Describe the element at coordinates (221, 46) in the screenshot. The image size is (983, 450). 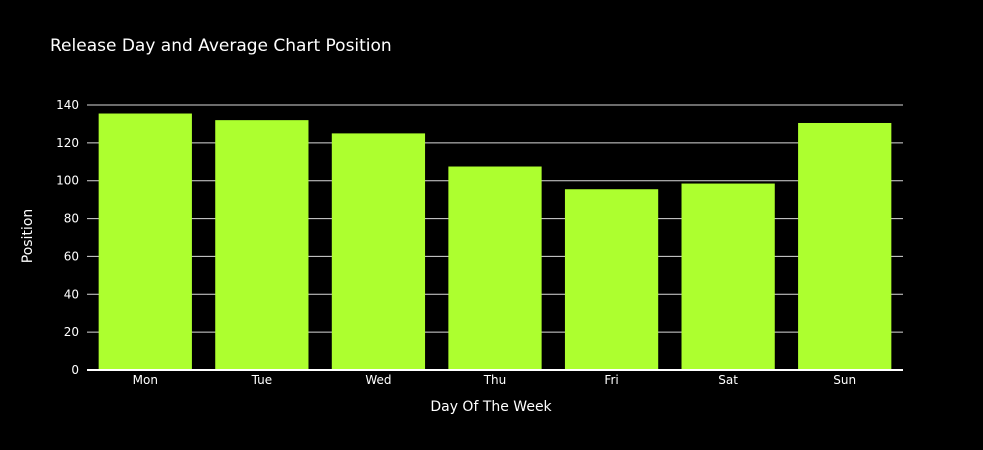
I see `chart-title: Release Day and Average Chart Position` at that location.